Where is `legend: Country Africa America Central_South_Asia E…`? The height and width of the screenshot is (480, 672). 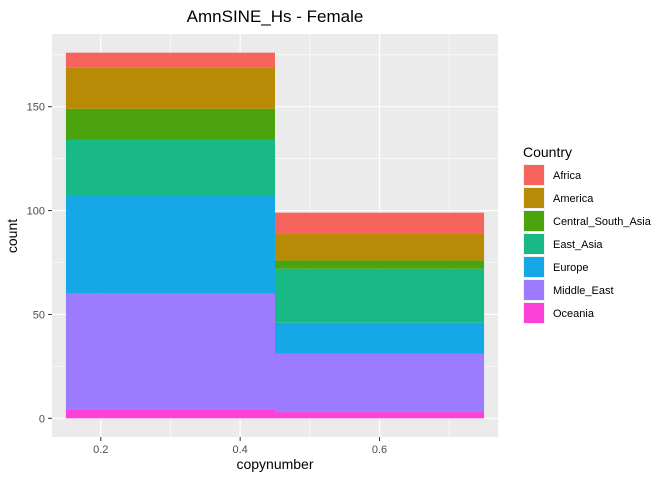 legend: Country Africa America Central_South_Asia E… is located at coordinates (587, 234).